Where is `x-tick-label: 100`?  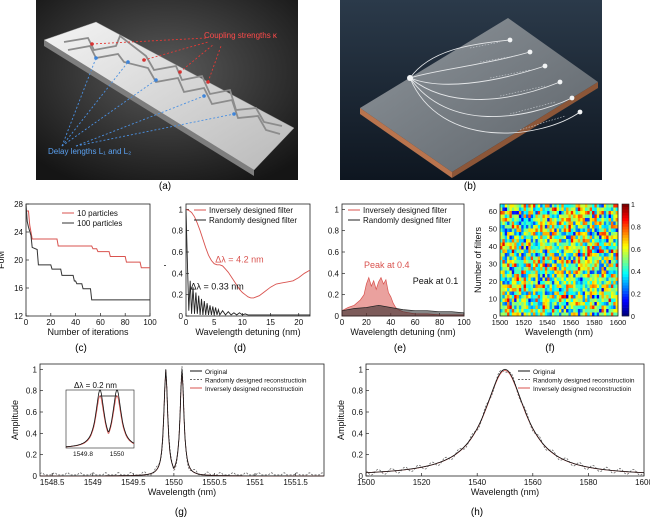
x-tick-label: 100 is located at coordinates (150, 322).